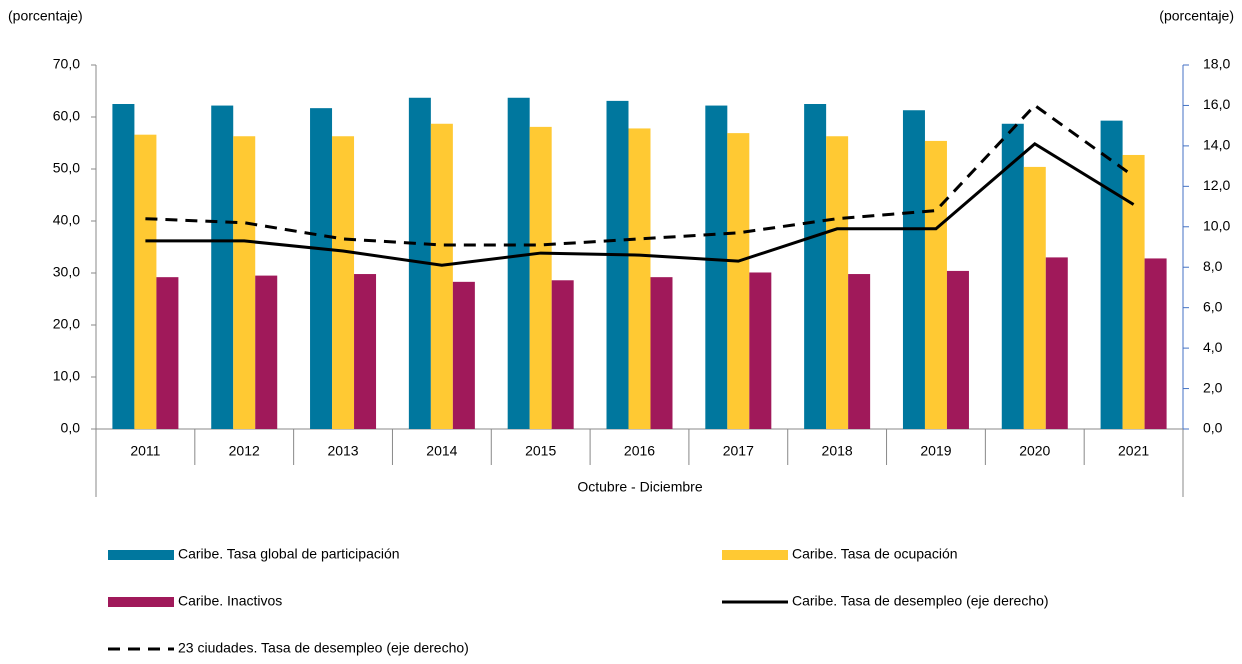  Describe the element at coordinates (244, 451) in the screenshot. I see `x-tick-label: 2012` at that location.